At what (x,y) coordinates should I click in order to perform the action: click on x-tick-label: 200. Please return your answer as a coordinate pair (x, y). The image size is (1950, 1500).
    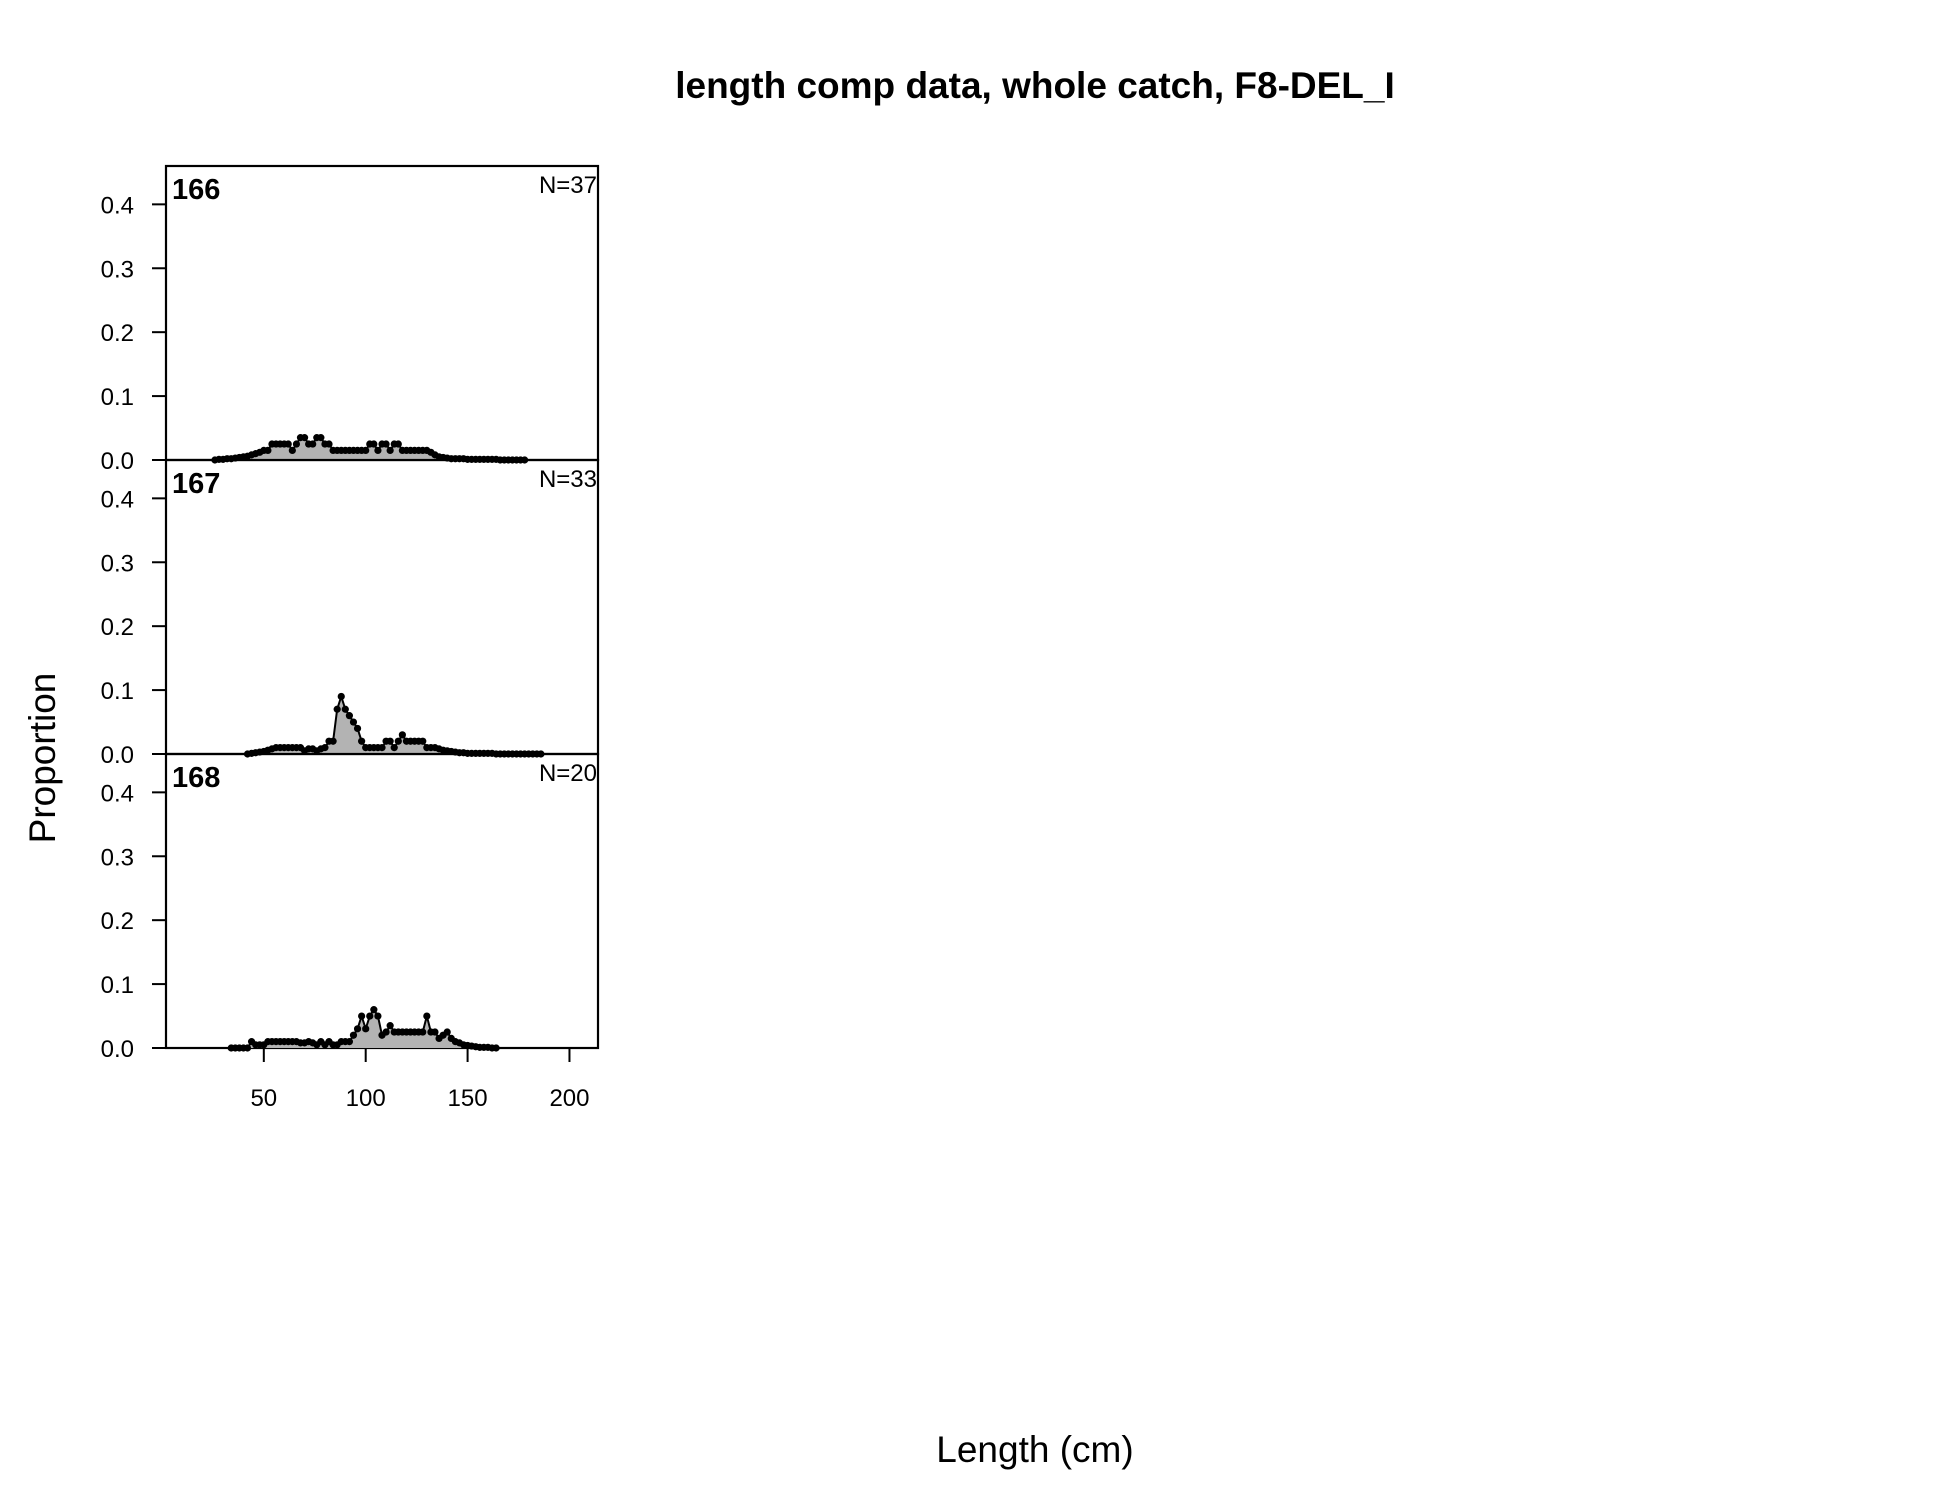
    Looking at the image, I should click on (569, 1098).